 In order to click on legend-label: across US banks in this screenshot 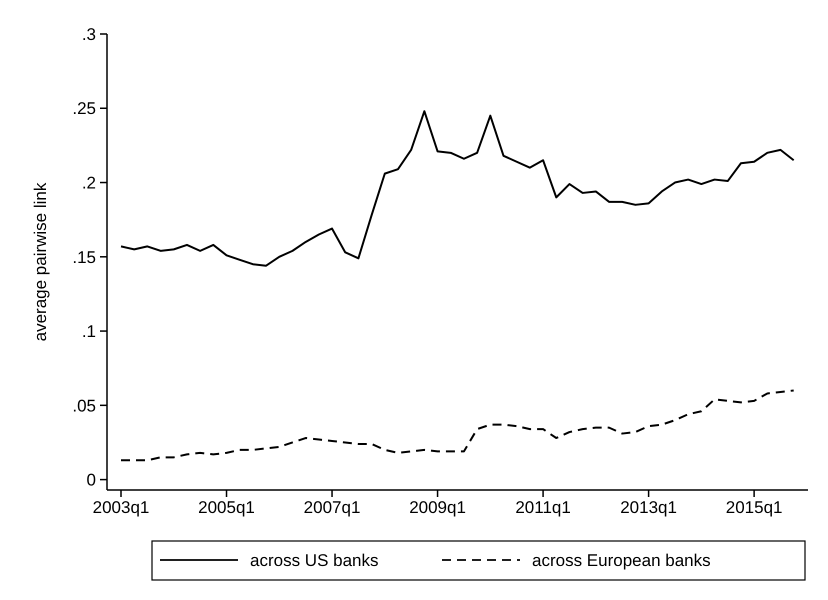, I will do `click(314, 560)`.